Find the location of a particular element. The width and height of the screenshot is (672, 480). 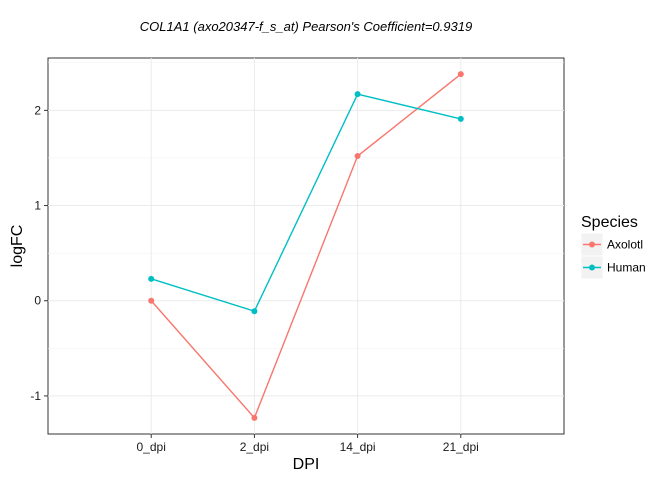

x-tick-label: 14_dpi is located at coordinates (358, 447).